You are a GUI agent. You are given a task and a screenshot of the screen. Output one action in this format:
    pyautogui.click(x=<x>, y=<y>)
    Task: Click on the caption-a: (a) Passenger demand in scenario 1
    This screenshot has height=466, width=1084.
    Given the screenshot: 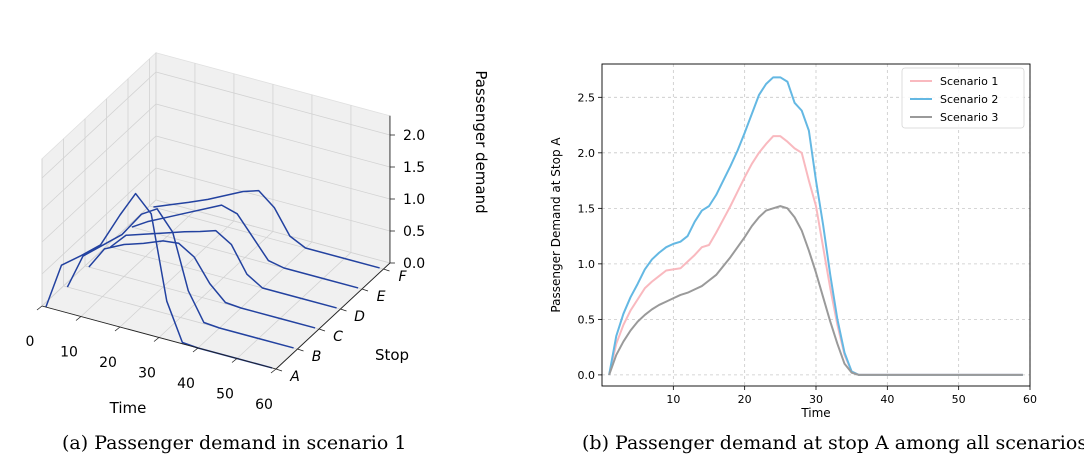 What is the action you would take?
    pyautogui.click(x=234, y=443)
    